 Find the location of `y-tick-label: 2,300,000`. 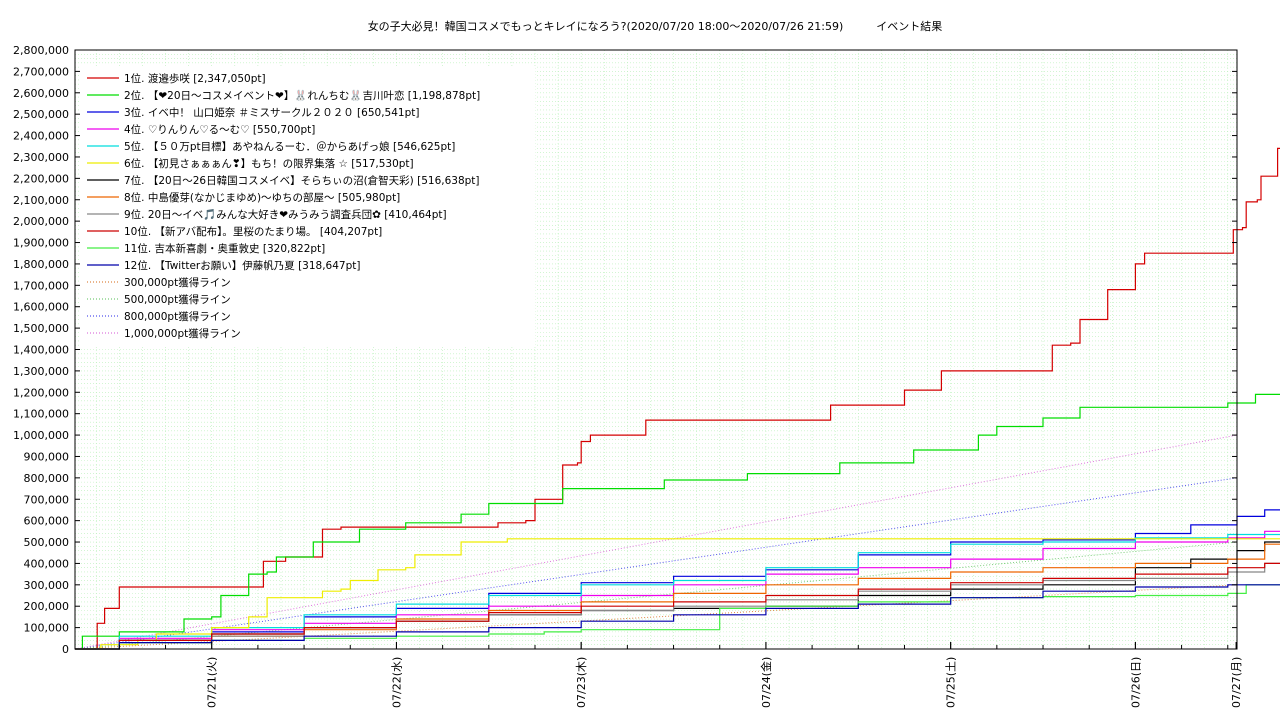

y-tick-label: 2,300,000 is located at coordinates (41, 157).